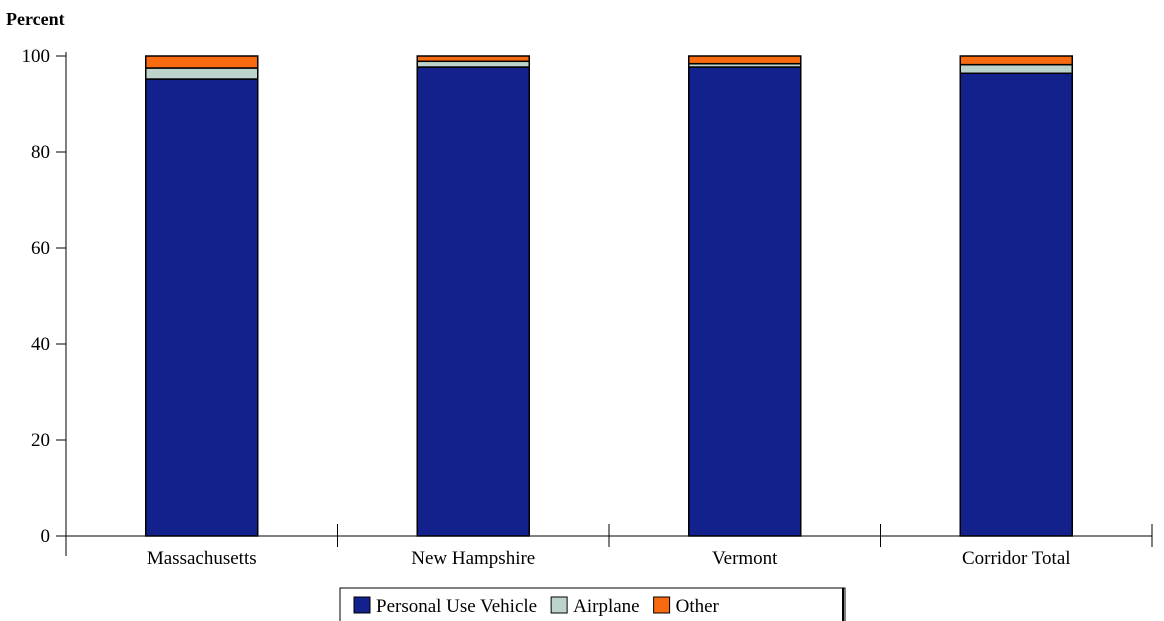 The width and height of the screenshot is (1164, 621). Describe the element at coordinates (40, 440) in the screenshot. I see `y-tick-label: 20` at that location.